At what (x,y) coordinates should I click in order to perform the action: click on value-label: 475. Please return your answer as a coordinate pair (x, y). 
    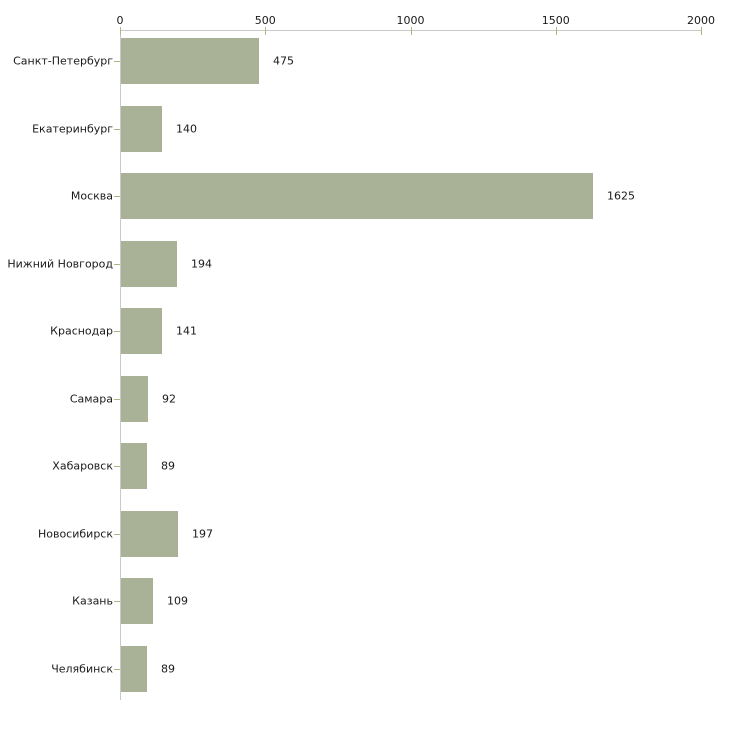
    Looking at the image, I should click on (283, 61).